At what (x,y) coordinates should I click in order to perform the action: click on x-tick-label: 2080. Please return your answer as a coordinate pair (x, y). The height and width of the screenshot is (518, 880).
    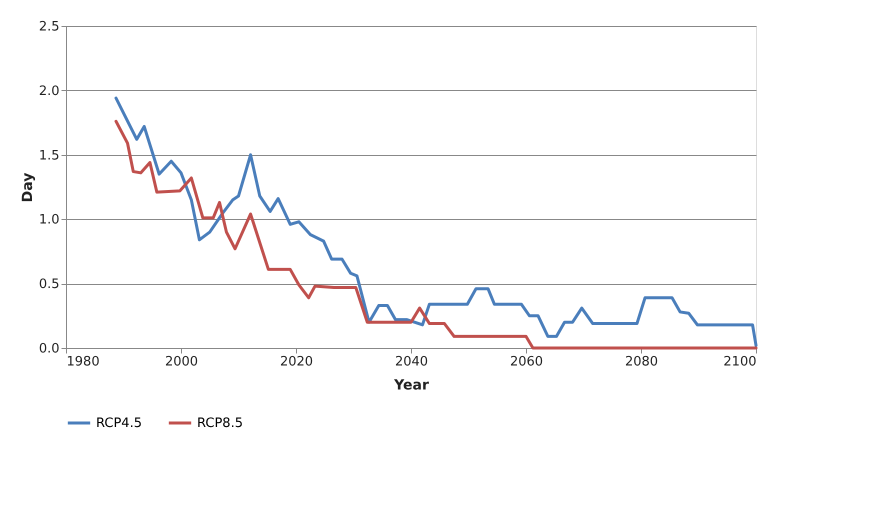
    Looking at the image, I should click on (641, 362).